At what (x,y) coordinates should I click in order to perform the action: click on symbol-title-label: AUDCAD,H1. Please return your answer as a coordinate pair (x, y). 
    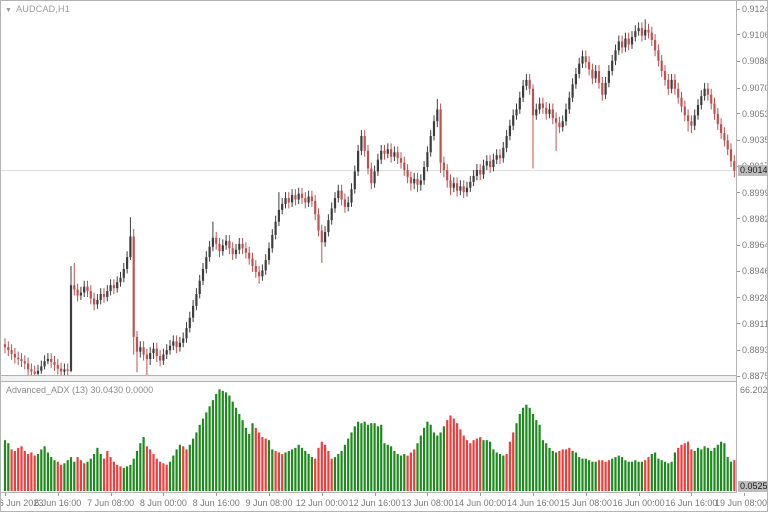
    Looking at the image, I should click on (43, 9).